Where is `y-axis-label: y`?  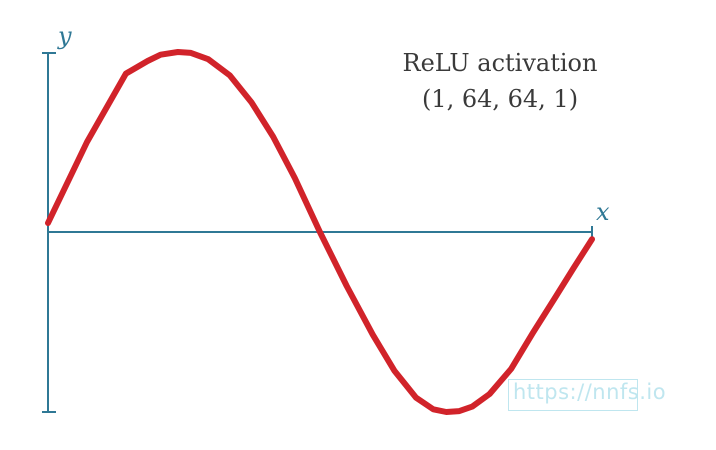 y-axis-label: y is located at coordinates (64, 36).